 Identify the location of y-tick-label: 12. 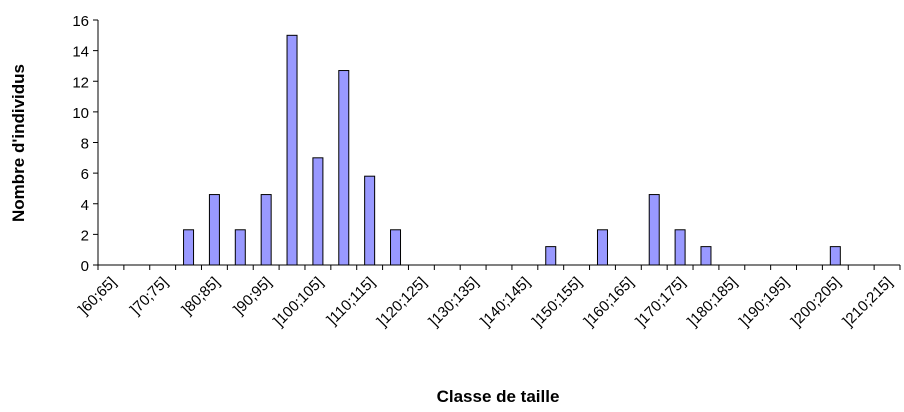
(80, 82).